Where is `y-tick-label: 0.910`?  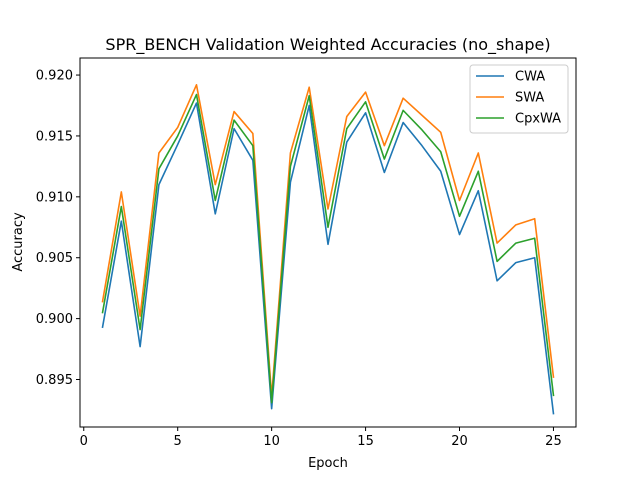 y-tick-label: 0.910 is located at coordinates (54, 197).